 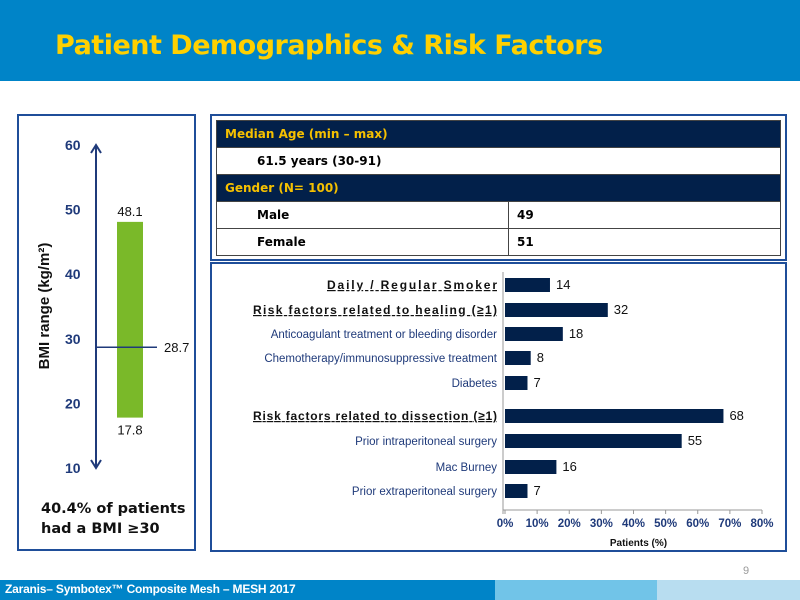 I want to click on x-tick-label: 70%, so click(x=729, y=524).